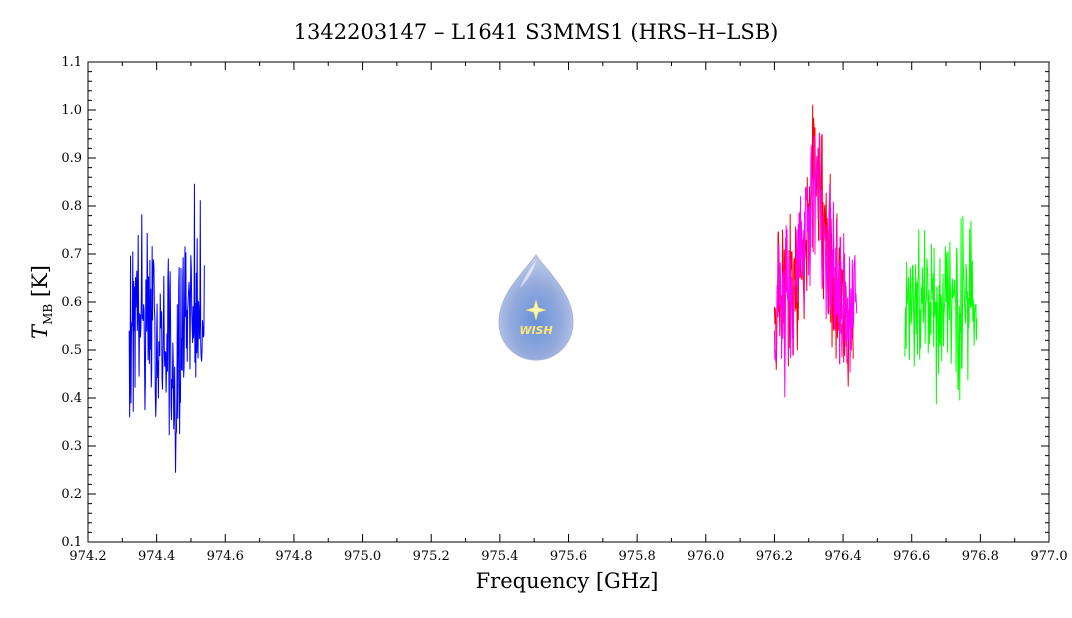  I want to click on y-tick-label: 0.4, so click(71, 398).